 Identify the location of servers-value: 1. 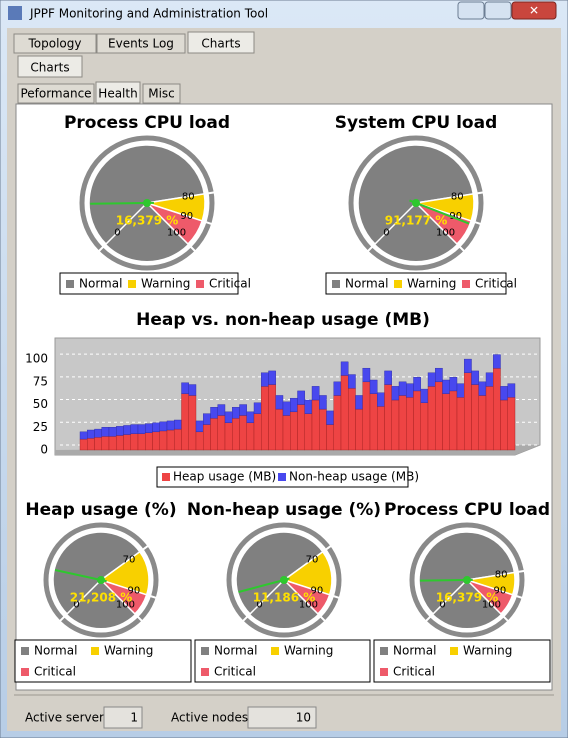
(134, 718).